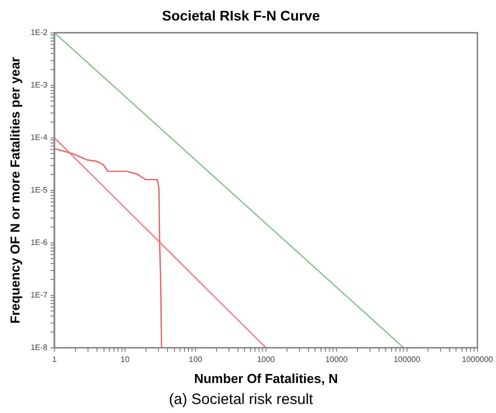 The image size is (496, 413). I want to click on x-axis-title: Number Of Fatalities, N, so click(266, 378).